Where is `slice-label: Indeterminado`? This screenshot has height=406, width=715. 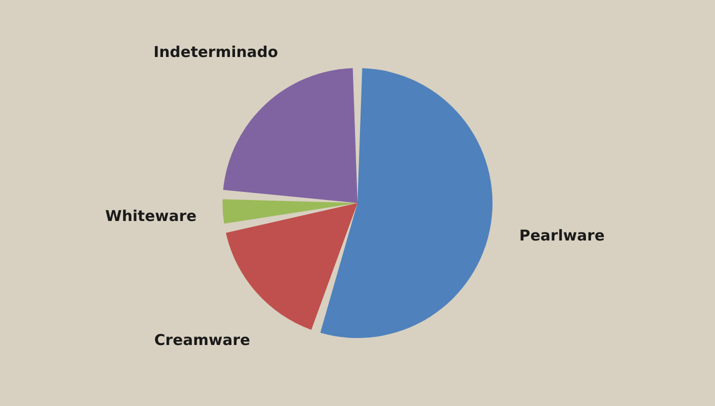
slice-label: Indeterminado is located at coordinates (216, 52).